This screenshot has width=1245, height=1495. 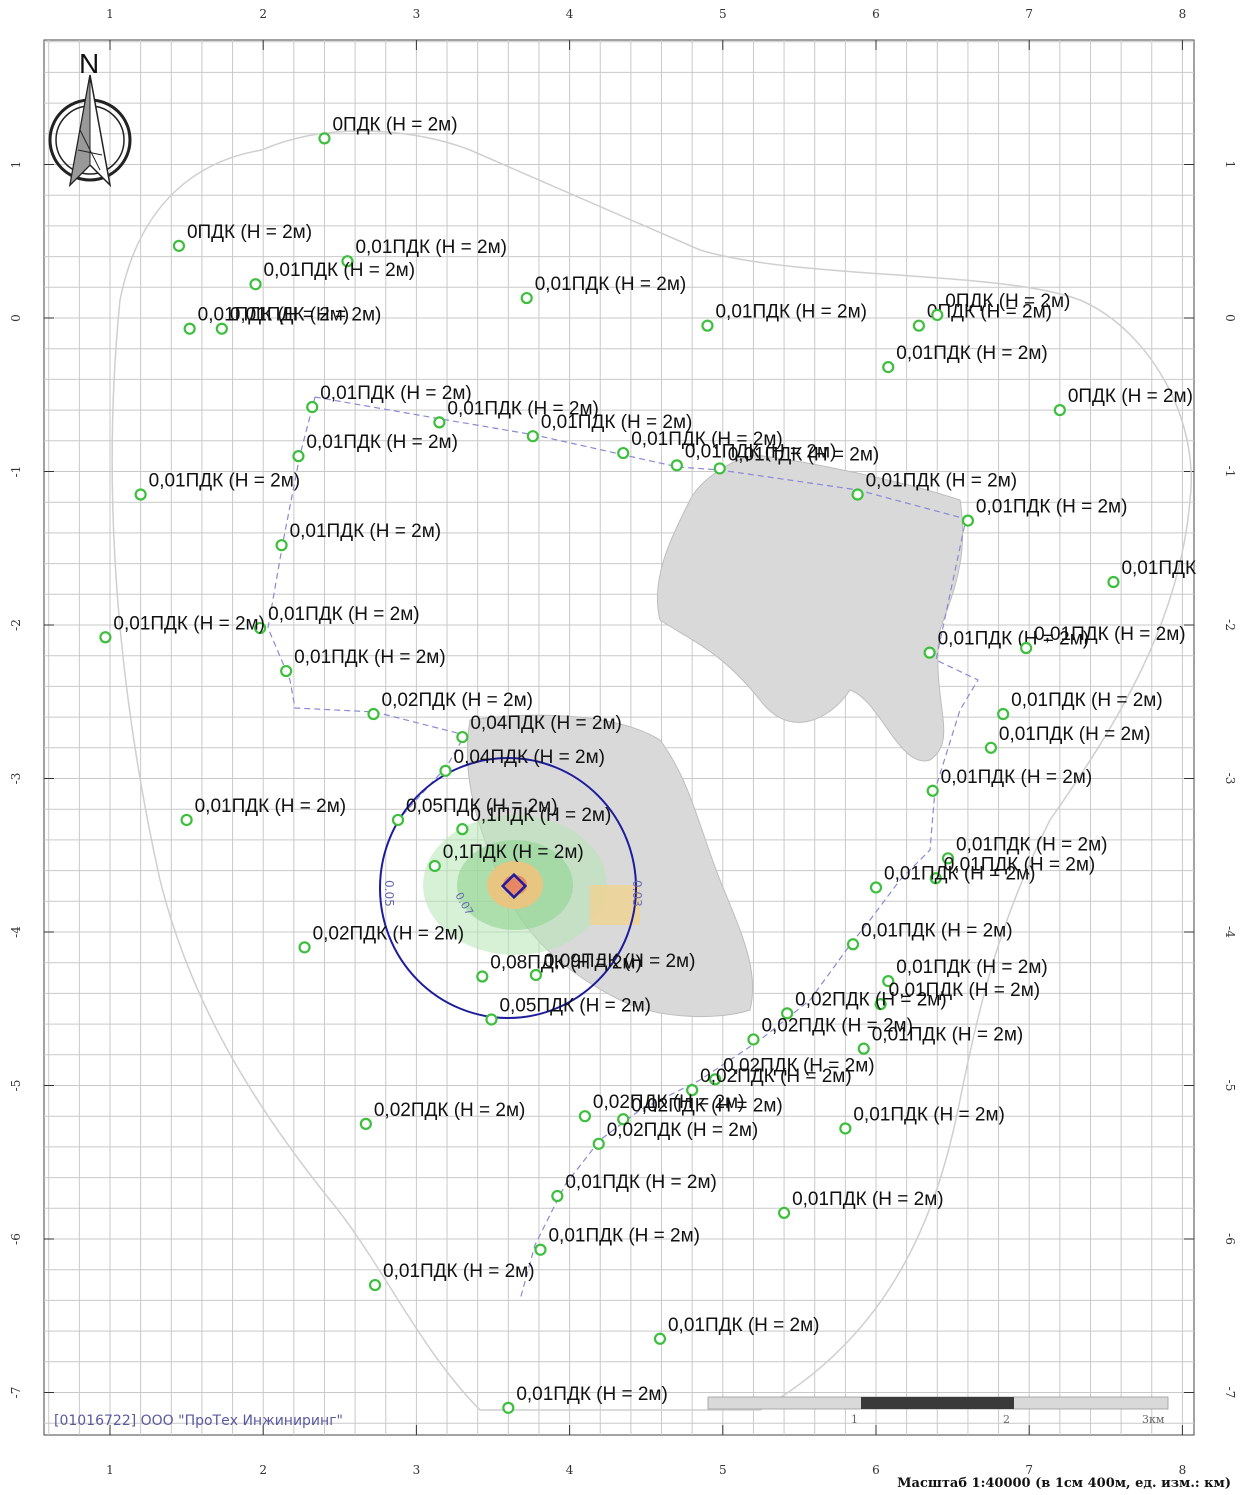 What do you see at coordinates (559, 968) in the screenshot?
I see `calculation-point: 0,08ПДК (Н = 2м)` at bounding box center [559, 968].